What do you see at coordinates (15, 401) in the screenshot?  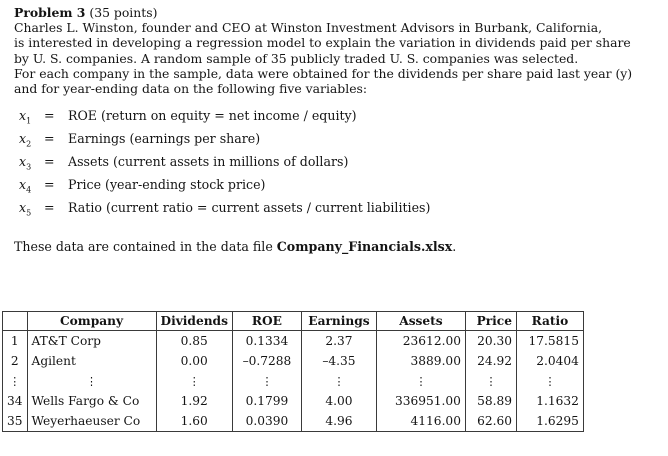 I see `row-index: 34` at bounding box center [15, 401].